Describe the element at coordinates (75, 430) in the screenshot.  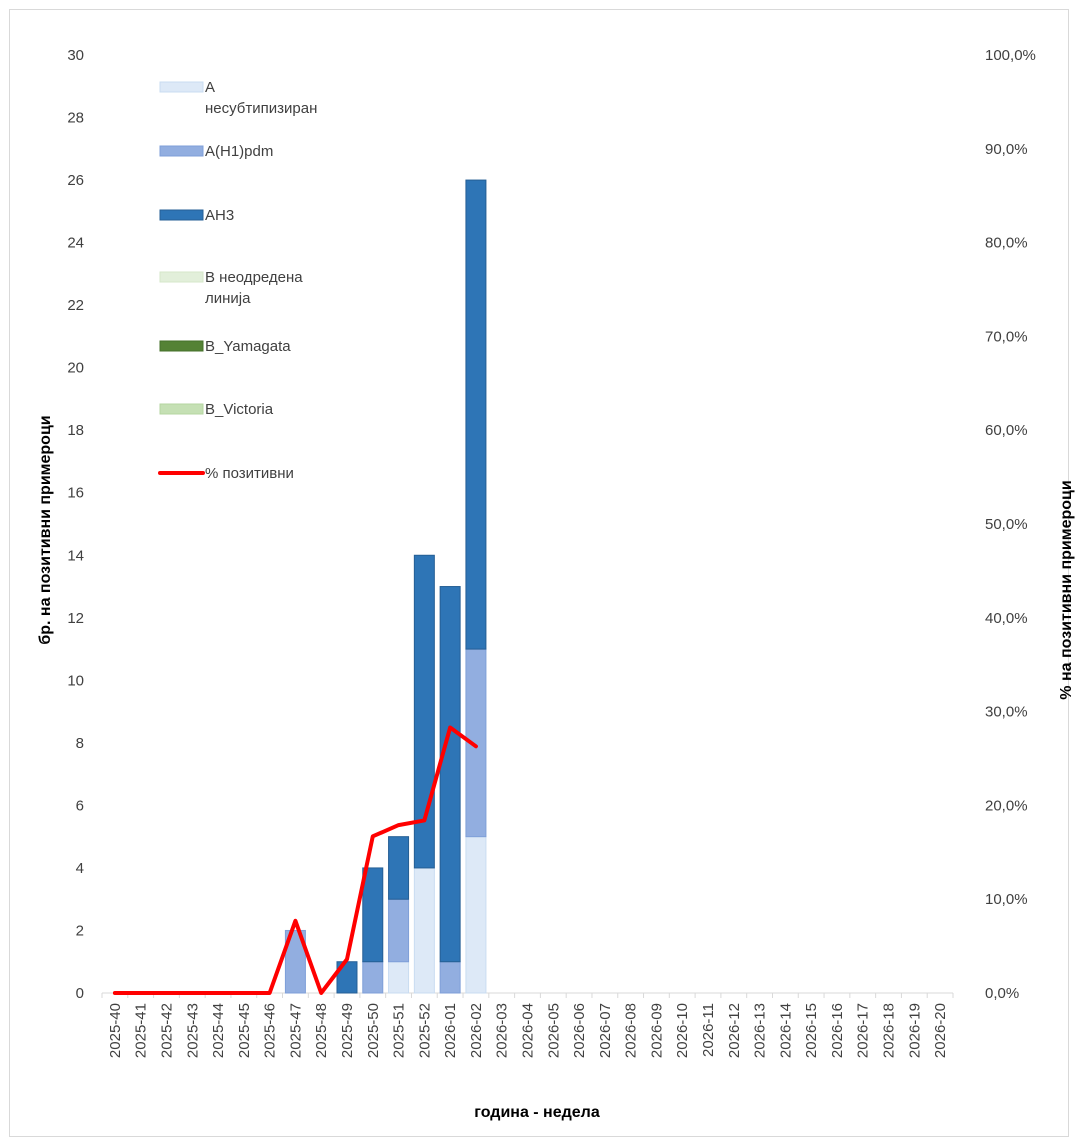
I see `y-tick-label: 18` at that location.